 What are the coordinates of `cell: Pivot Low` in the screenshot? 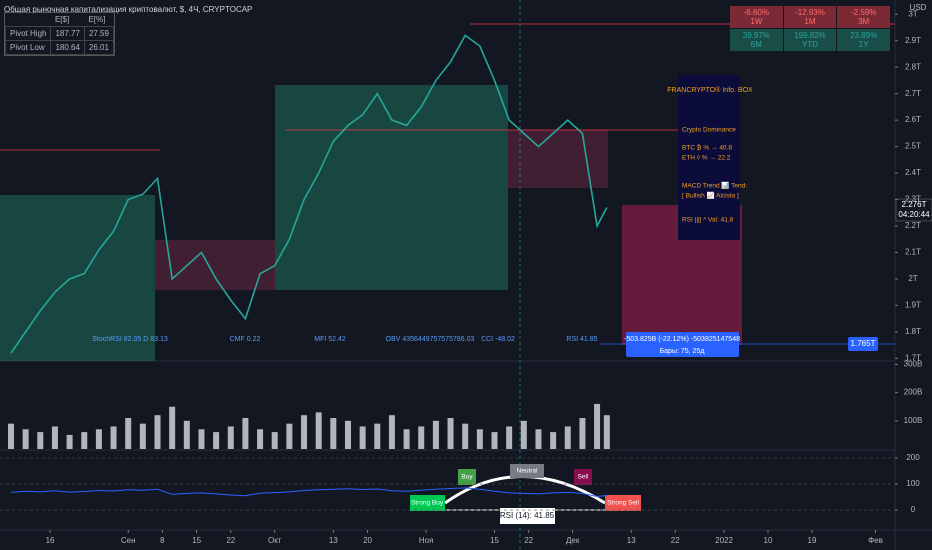 It's located at (28, 47).